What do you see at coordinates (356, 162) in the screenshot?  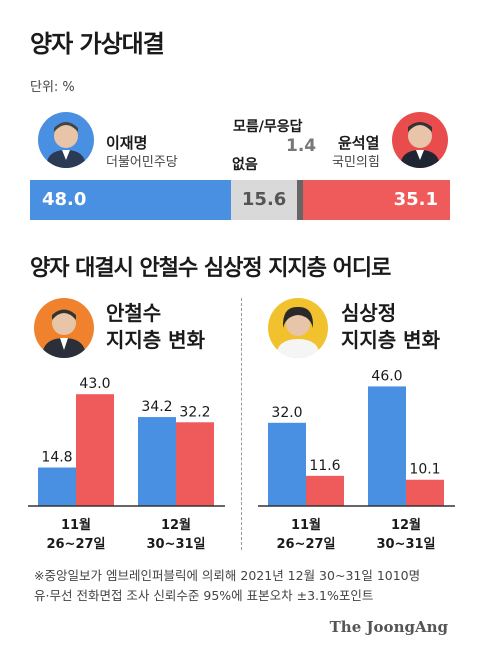 I see `candidate-right-party: 국민의힘` at bounding box center [356, 162].